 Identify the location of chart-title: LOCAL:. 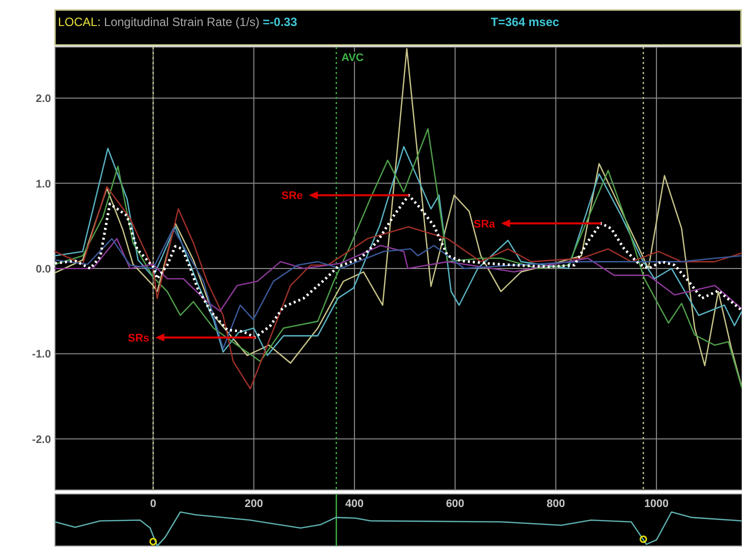
(81, 22).